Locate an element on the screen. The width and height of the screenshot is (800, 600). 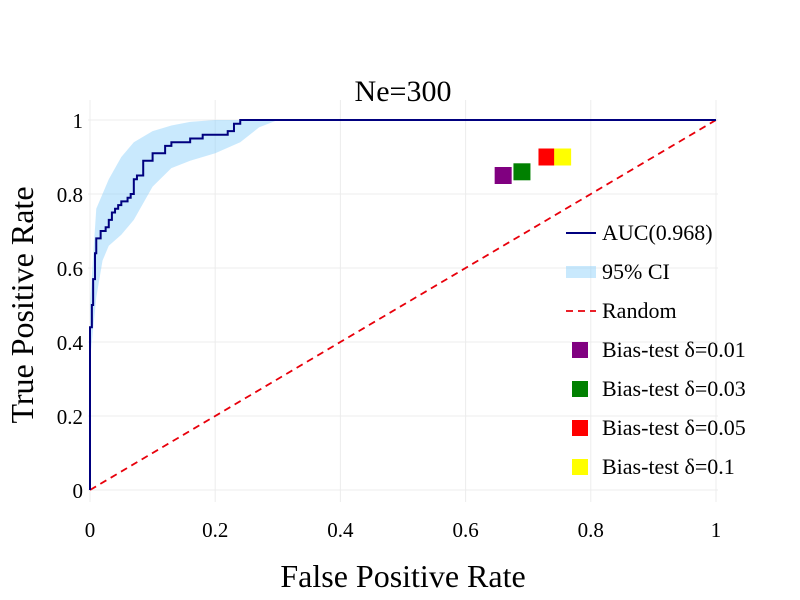
legend-item-random: Random is located at coordinates (621, 310).